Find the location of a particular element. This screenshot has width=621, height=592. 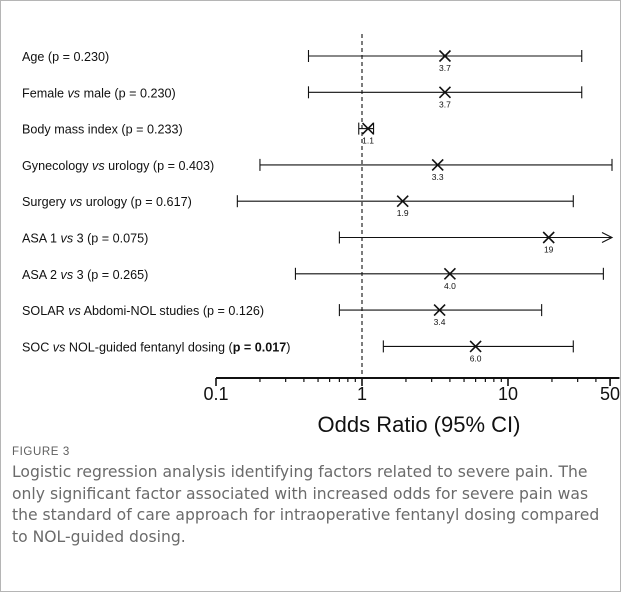

row-label: Gynecology vs urology (p = 0.403) is located at coordinates (118, 166).